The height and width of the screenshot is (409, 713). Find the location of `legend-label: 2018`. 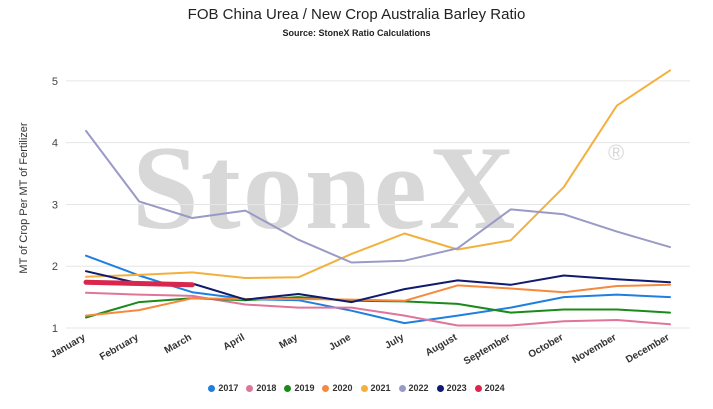

legend-label: 2018 is located at coordinates (266, 388).